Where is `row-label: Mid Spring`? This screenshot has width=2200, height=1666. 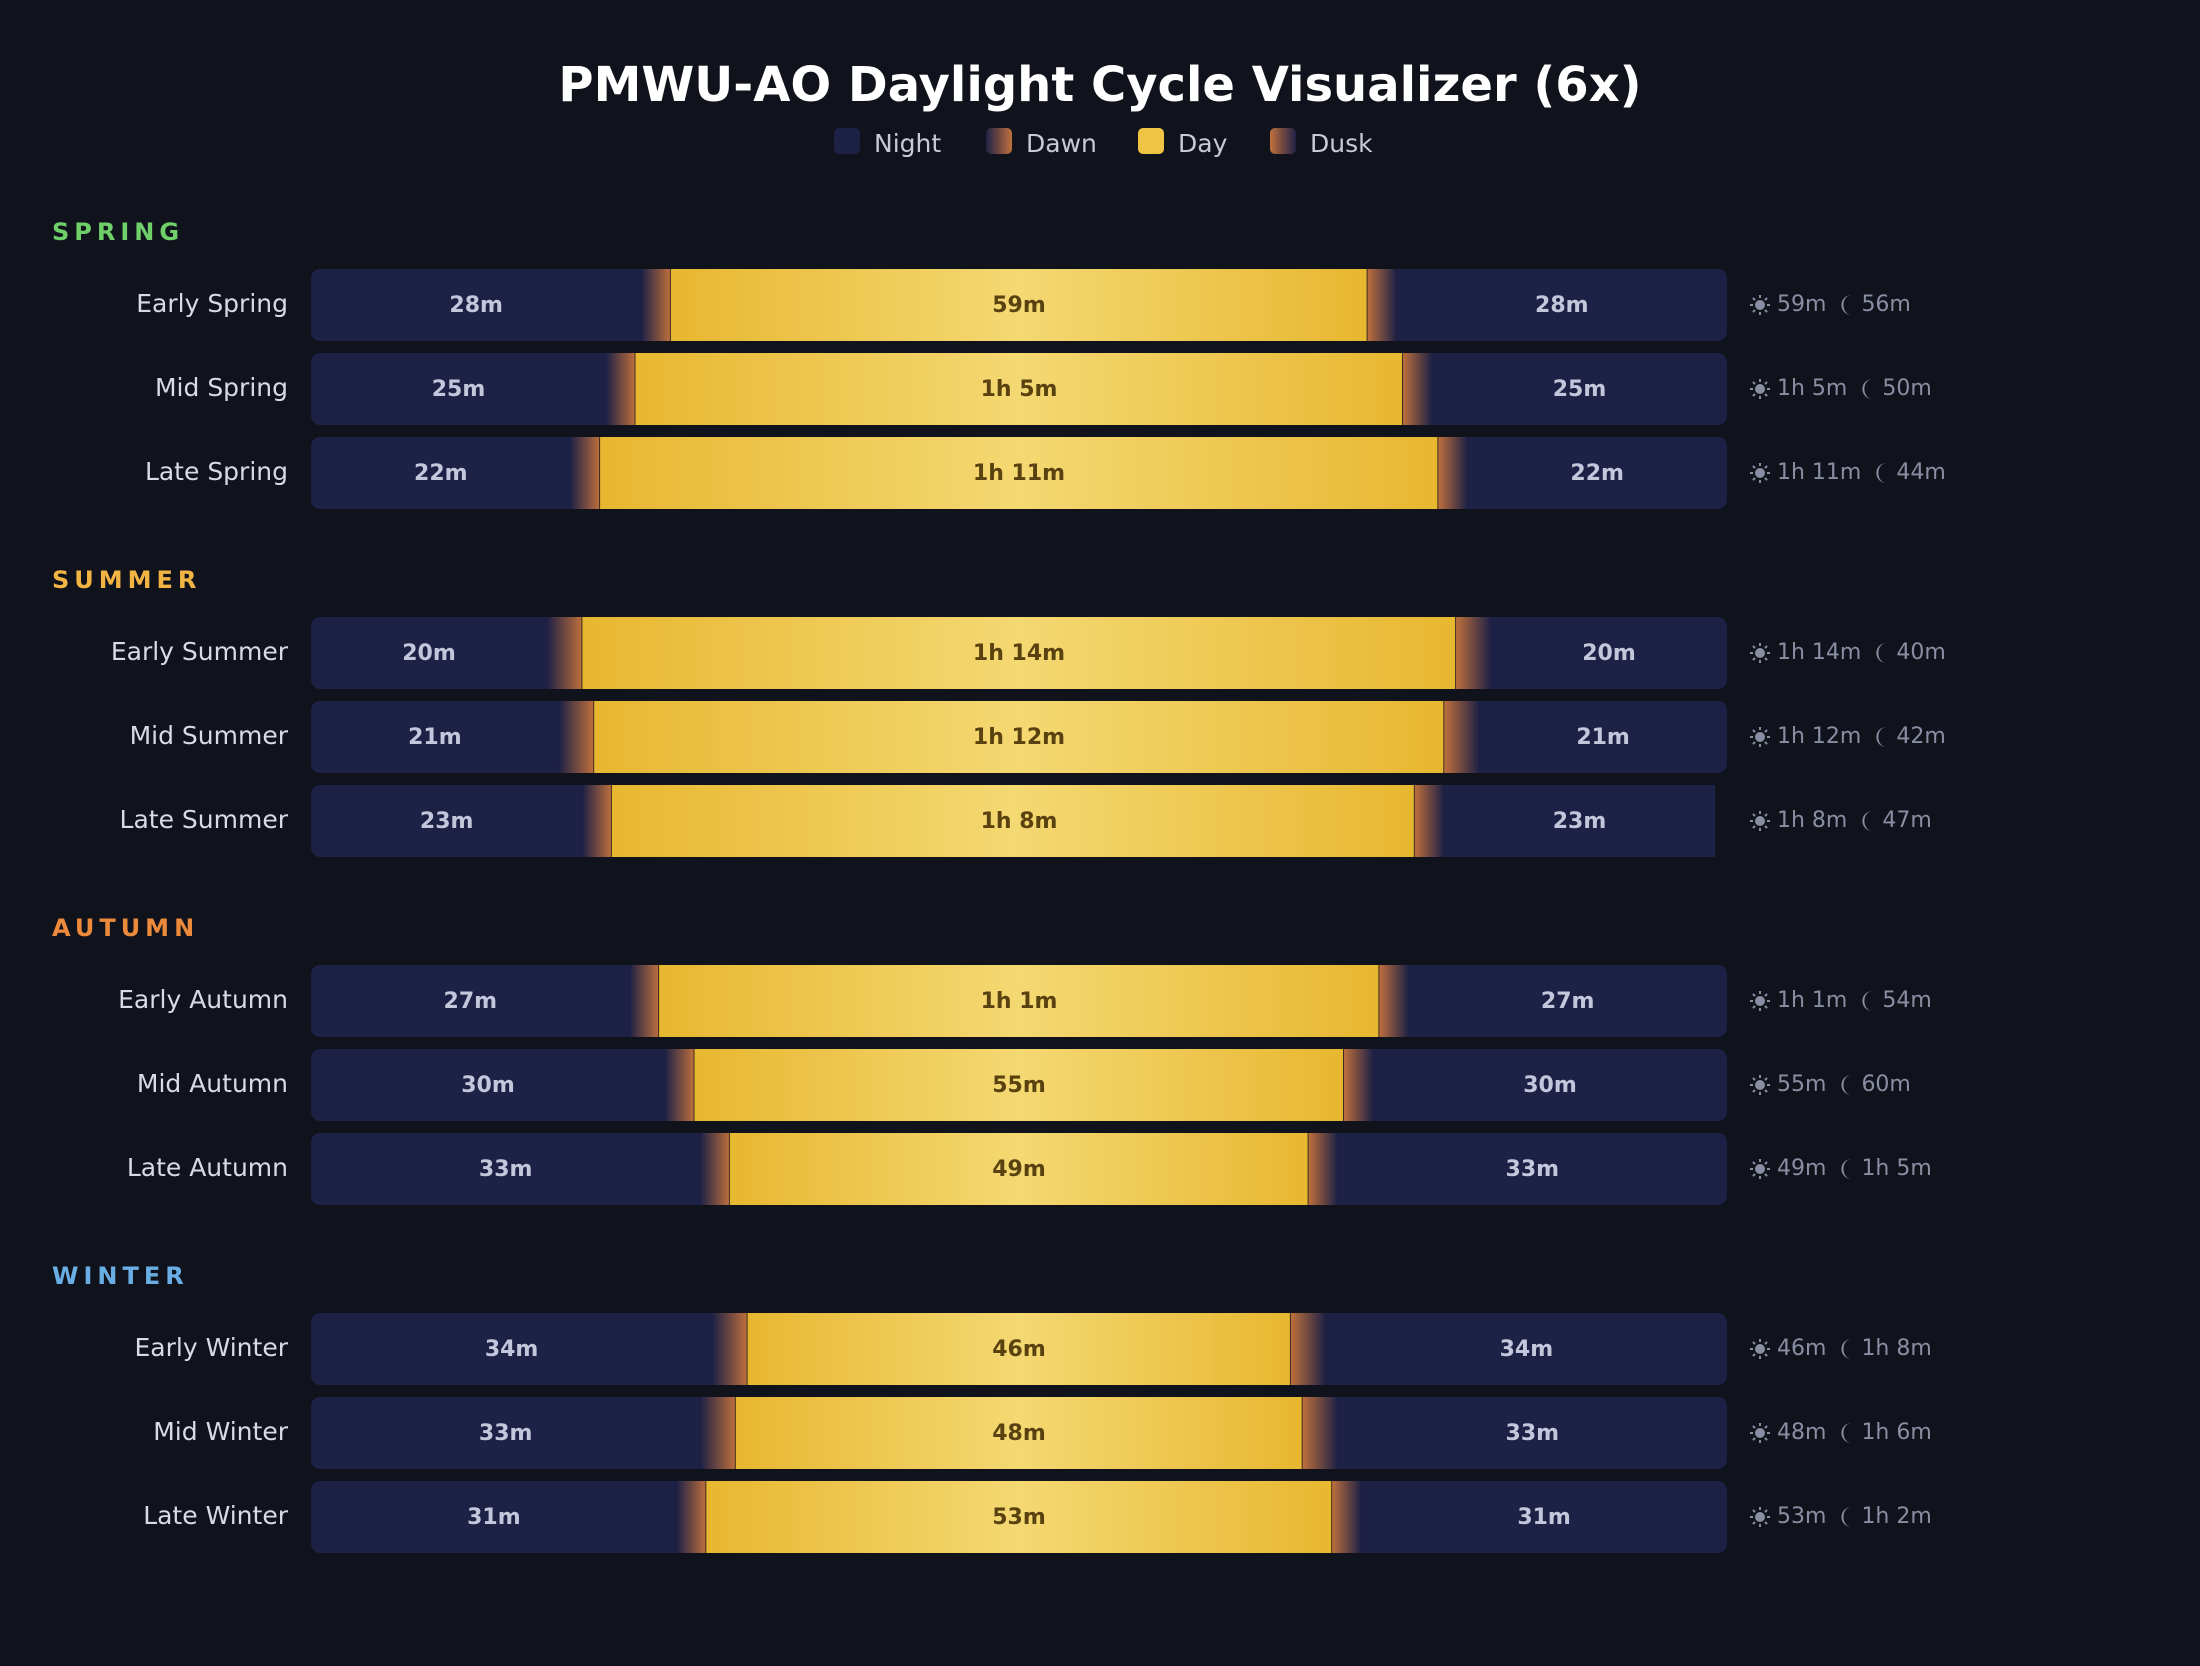
row-label: Mid Spring is located at coordinates (221, 387).